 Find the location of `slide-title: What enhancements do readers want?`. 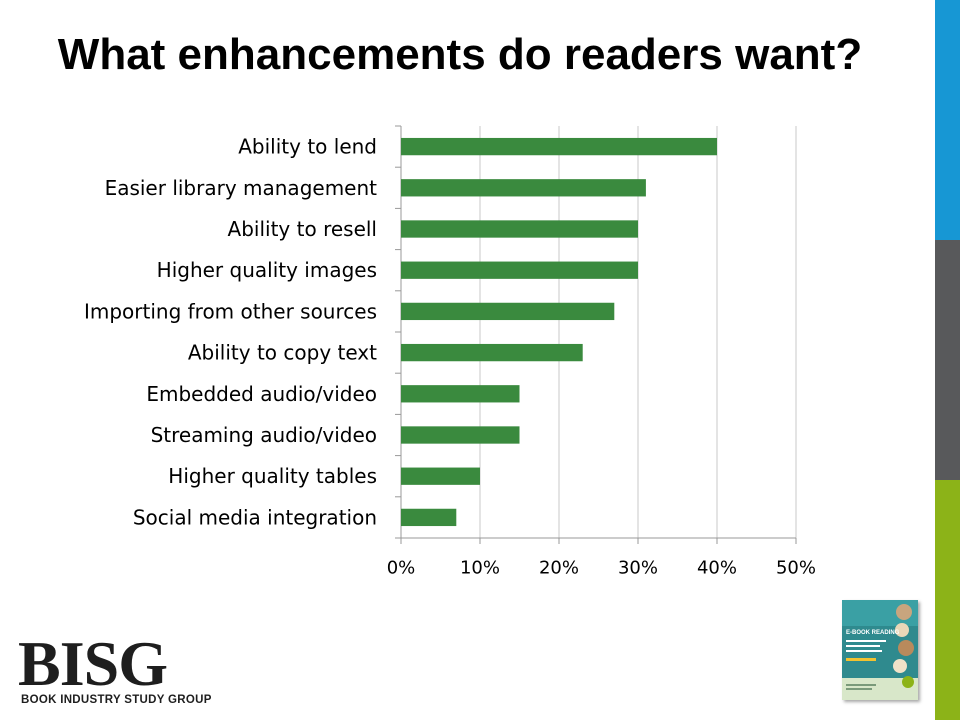

slide-title: What enhancements do readers want? is located at coordinates (460, 54).